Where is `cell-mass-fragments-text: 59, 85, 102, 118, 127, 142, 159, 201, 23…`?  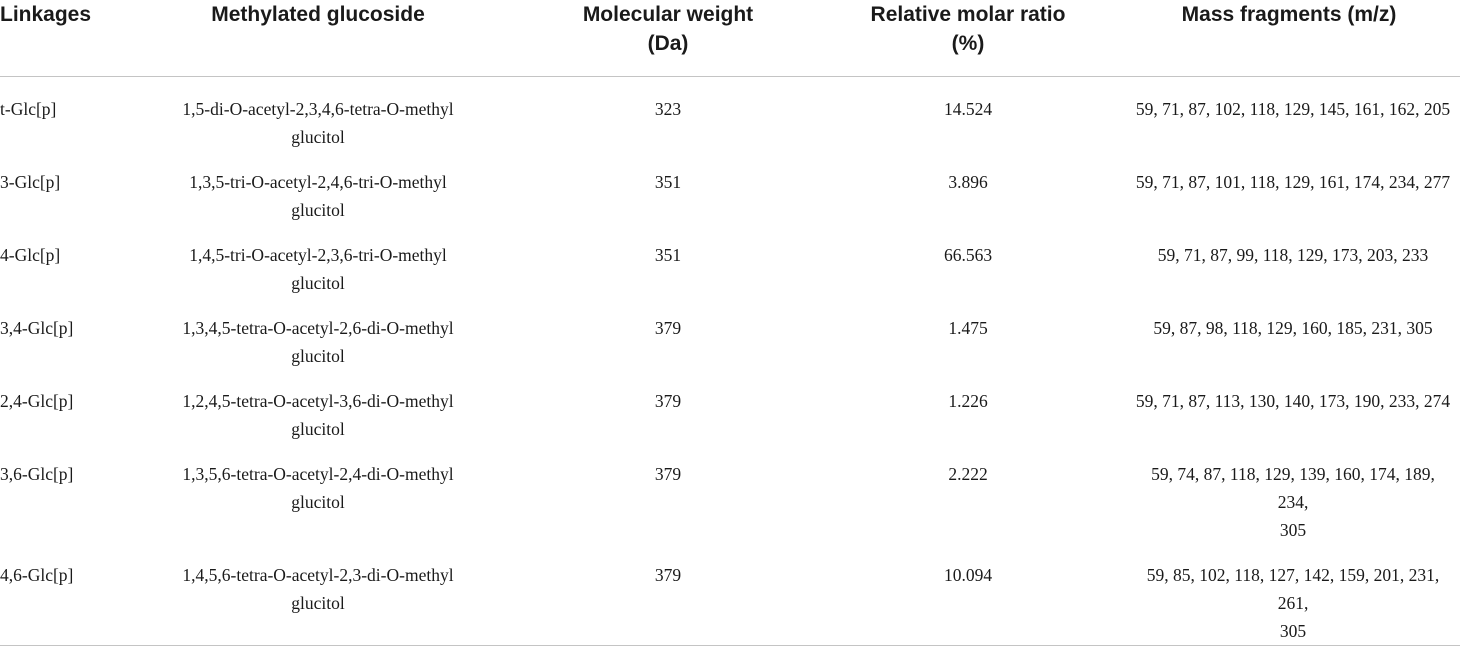 cell-mass-fragments-text: 59, 85, 102, 118, 127, 142, 159, 201, 23… is located at coordinates (1293, 589).